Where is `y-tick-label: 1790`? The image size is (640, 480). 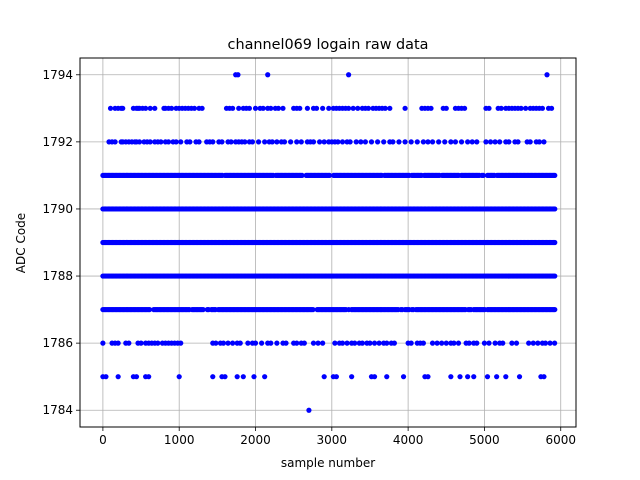 y-tick-label: 1790 is located at coordinates (57, 209).